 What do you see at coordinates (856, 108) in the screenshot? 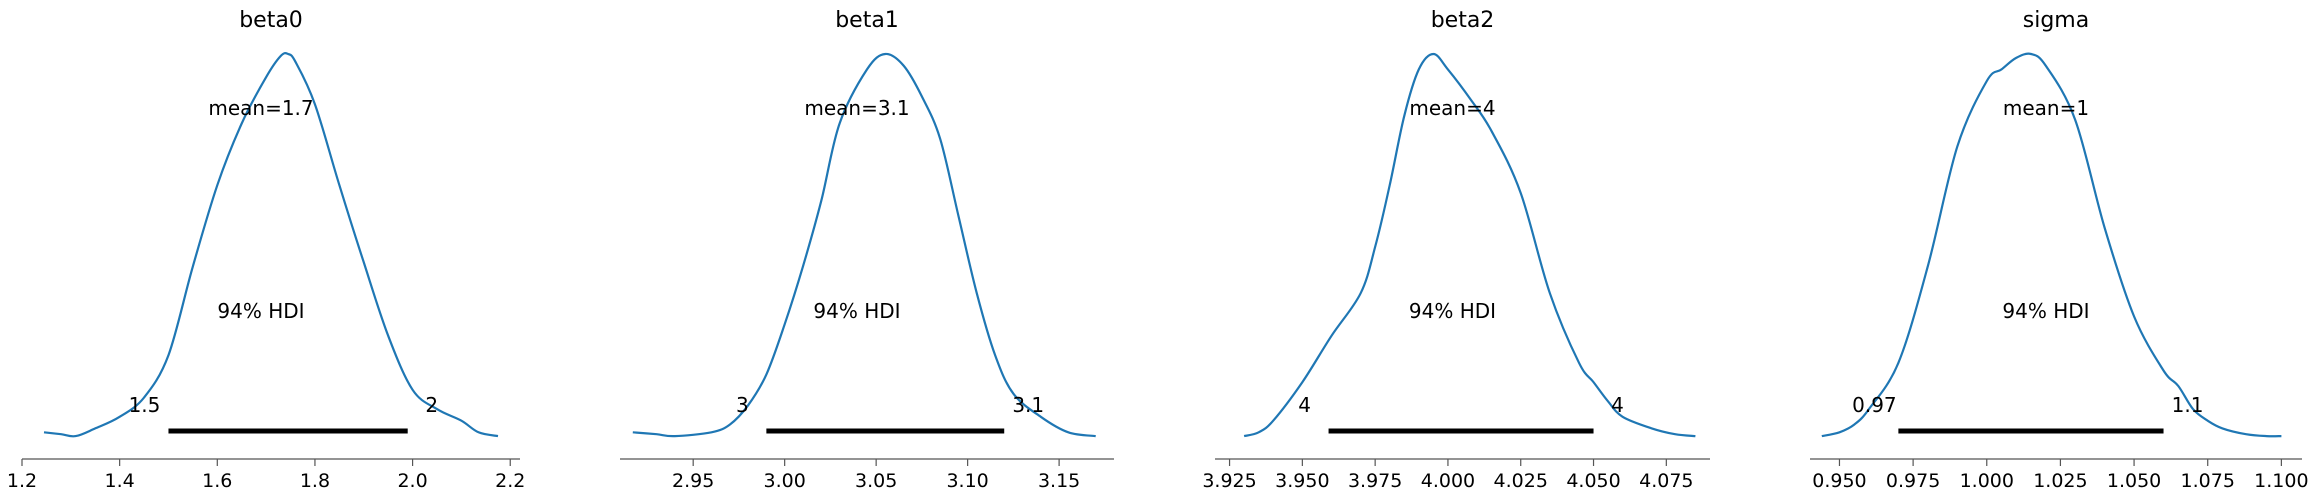
I see `mean-label: mean=3.1` at bounding box center [856, 108].